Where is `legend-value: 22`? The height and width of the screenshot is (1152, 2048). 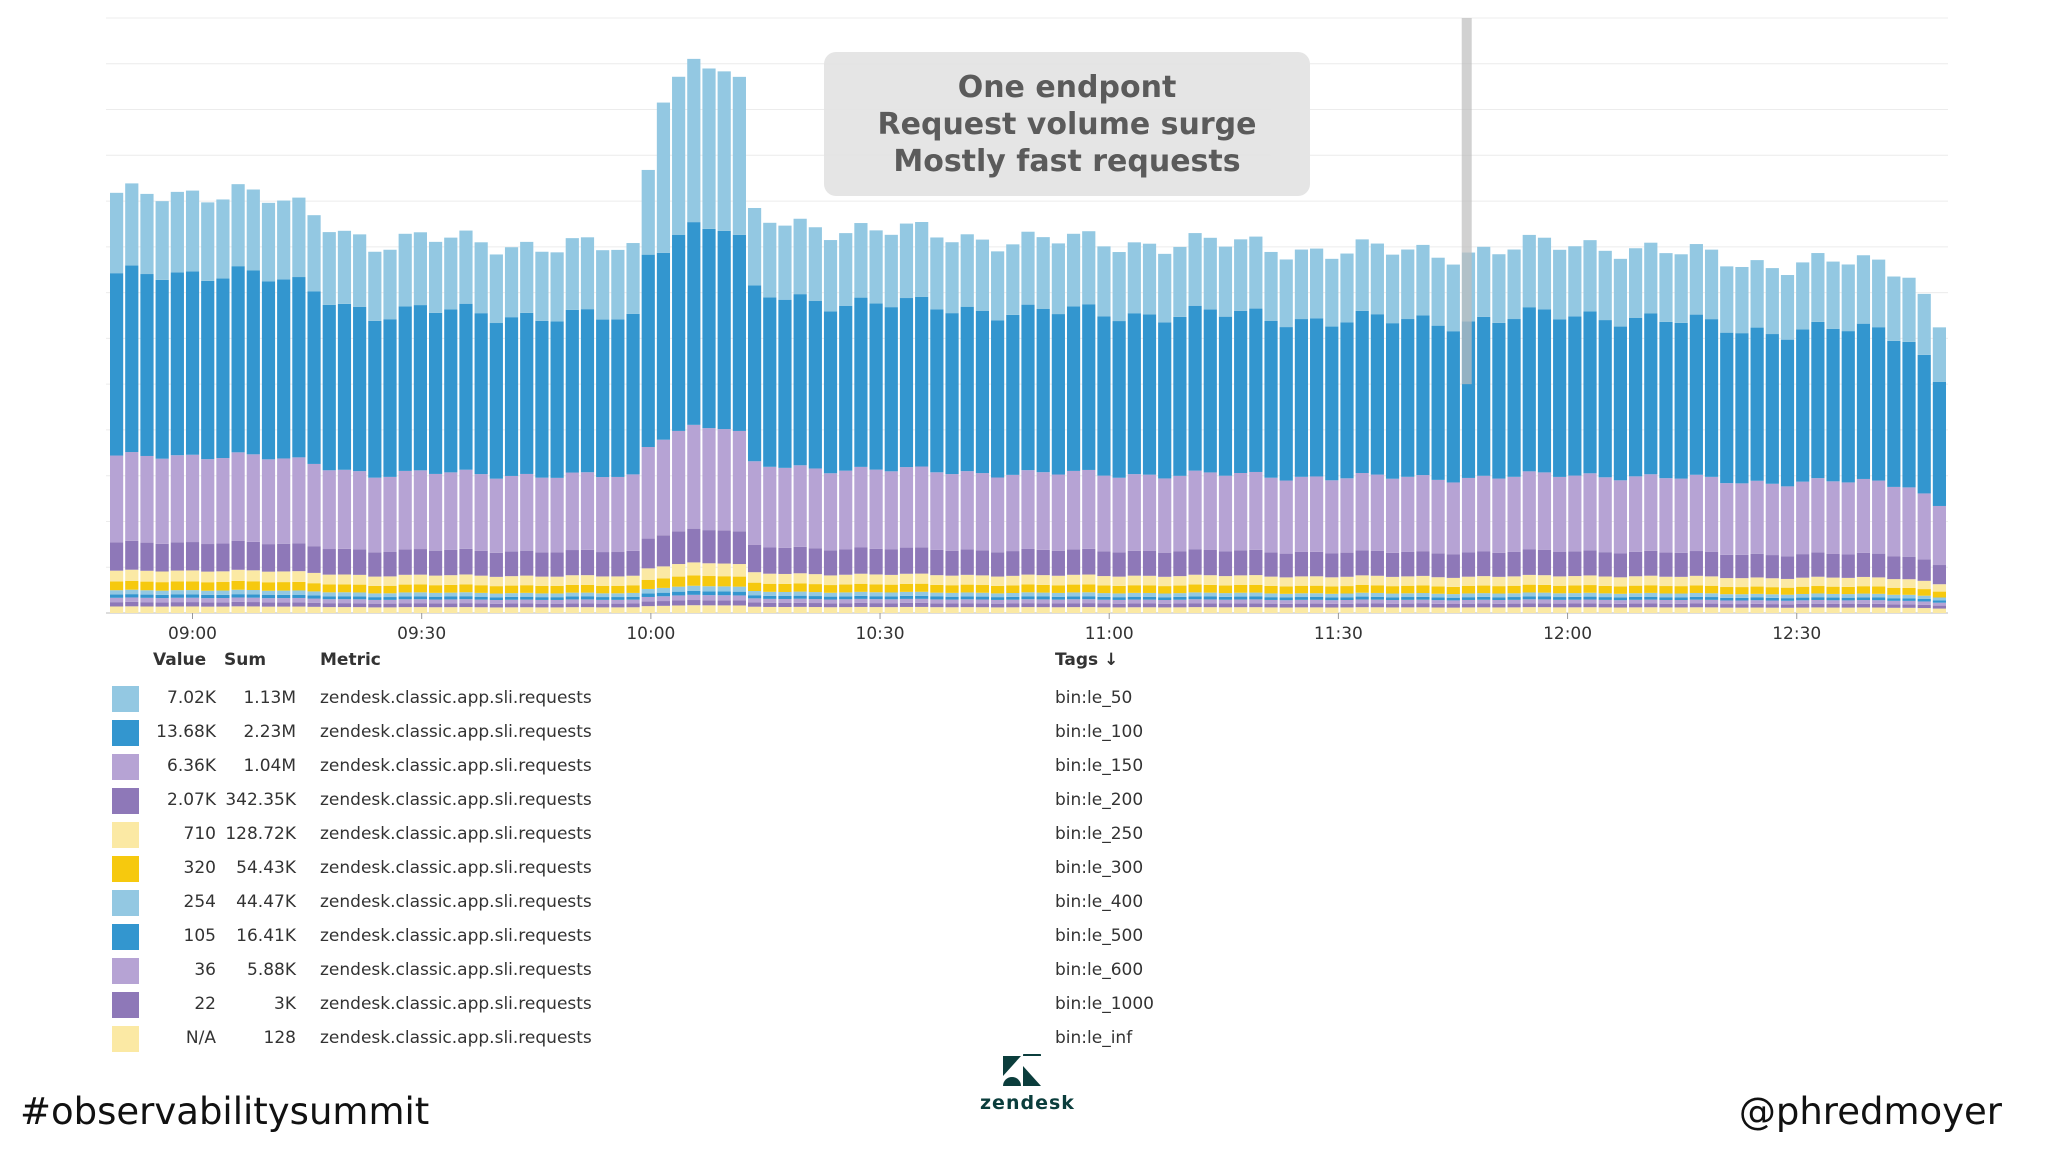 legend-value: 22 is located at coordinates (205, 1004).